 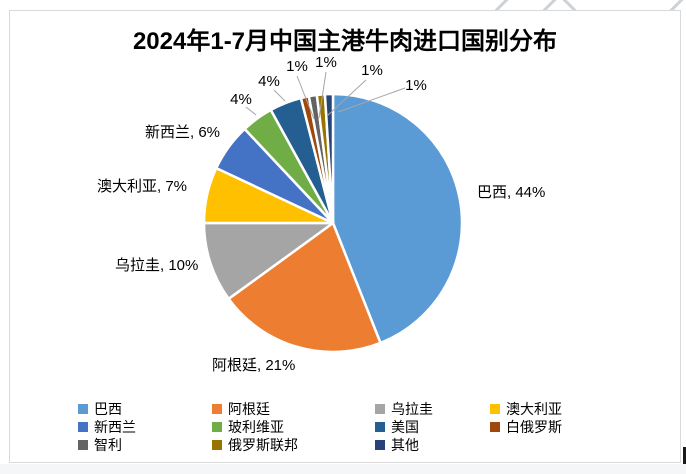 What do you see at coordinates (416, 85) in the screenshot?
I see `data-label-10: 1%` at bounding box center [416, 85].